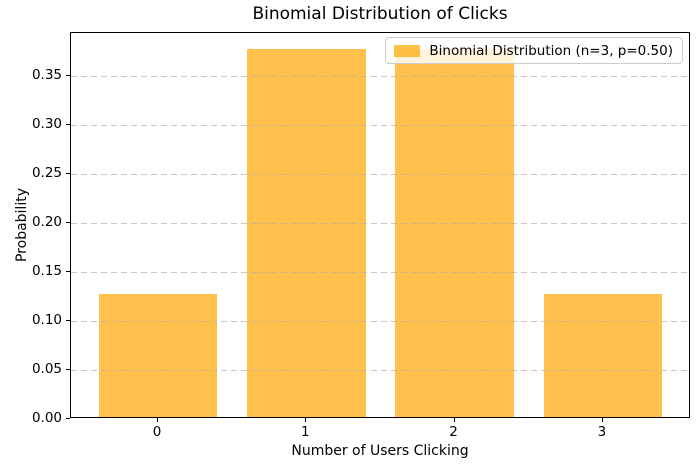 Image resolution: width=700 pixels, height=470 pixels. I want to click on y-tick-label: 0.25, so click(46, 172).